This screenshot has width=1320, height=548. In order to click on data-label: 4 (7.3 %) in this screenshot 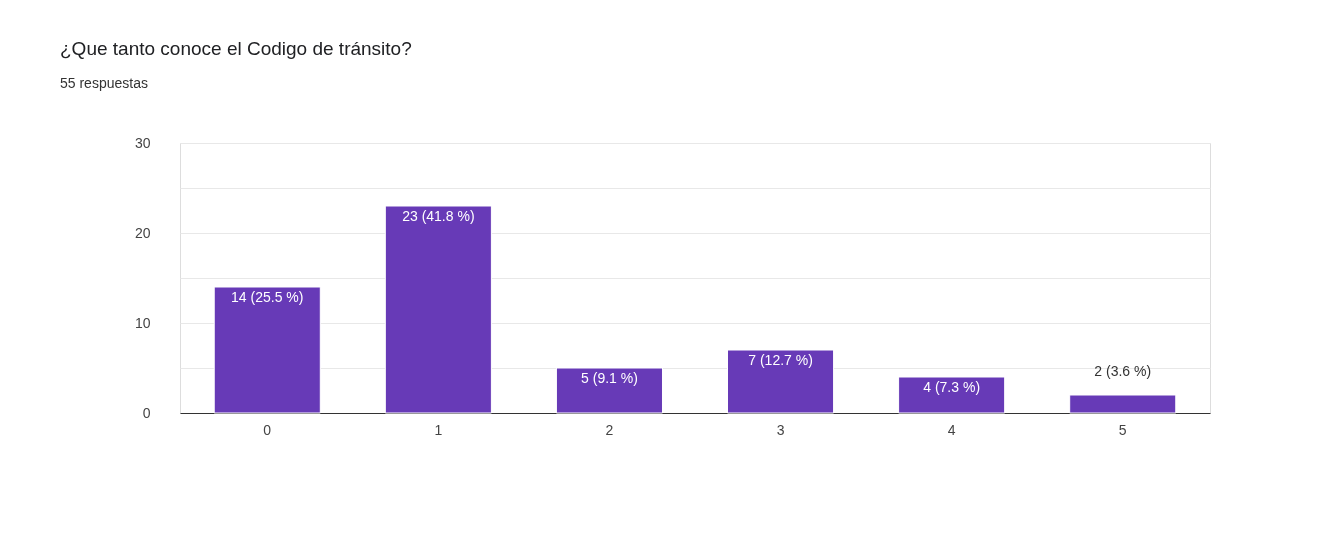, I will do `click(952, 387)`.